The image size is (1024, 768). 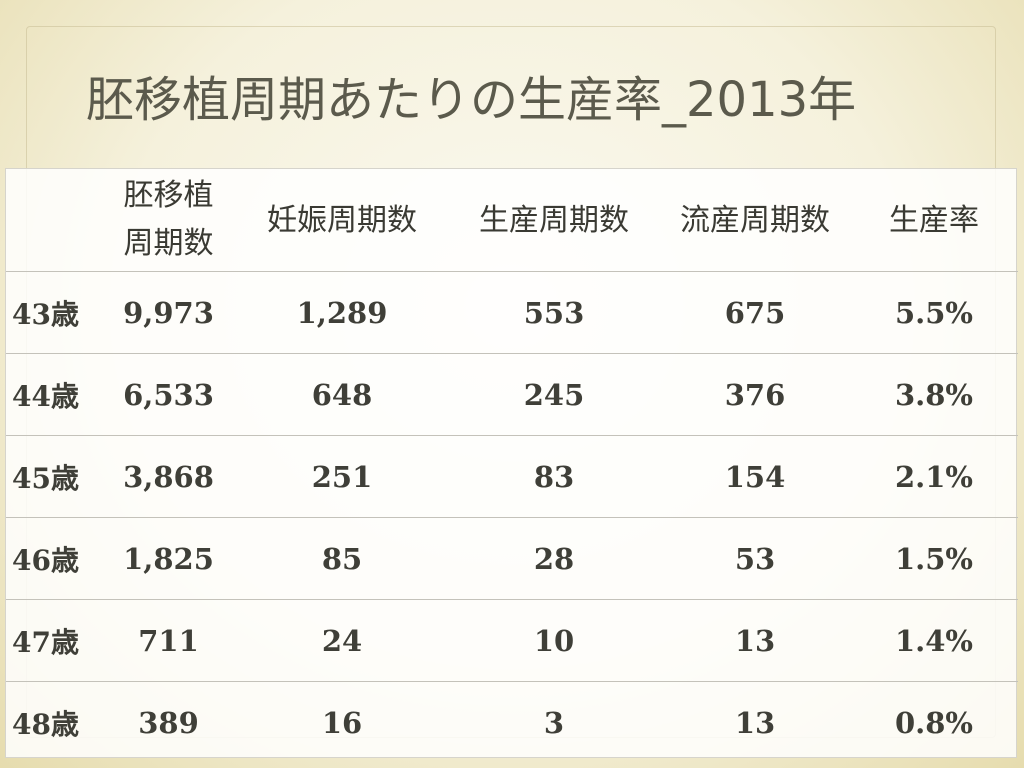 I want to click on header-pregnancy-cycles: 妊娠周期数, so click(x=342, y=220).